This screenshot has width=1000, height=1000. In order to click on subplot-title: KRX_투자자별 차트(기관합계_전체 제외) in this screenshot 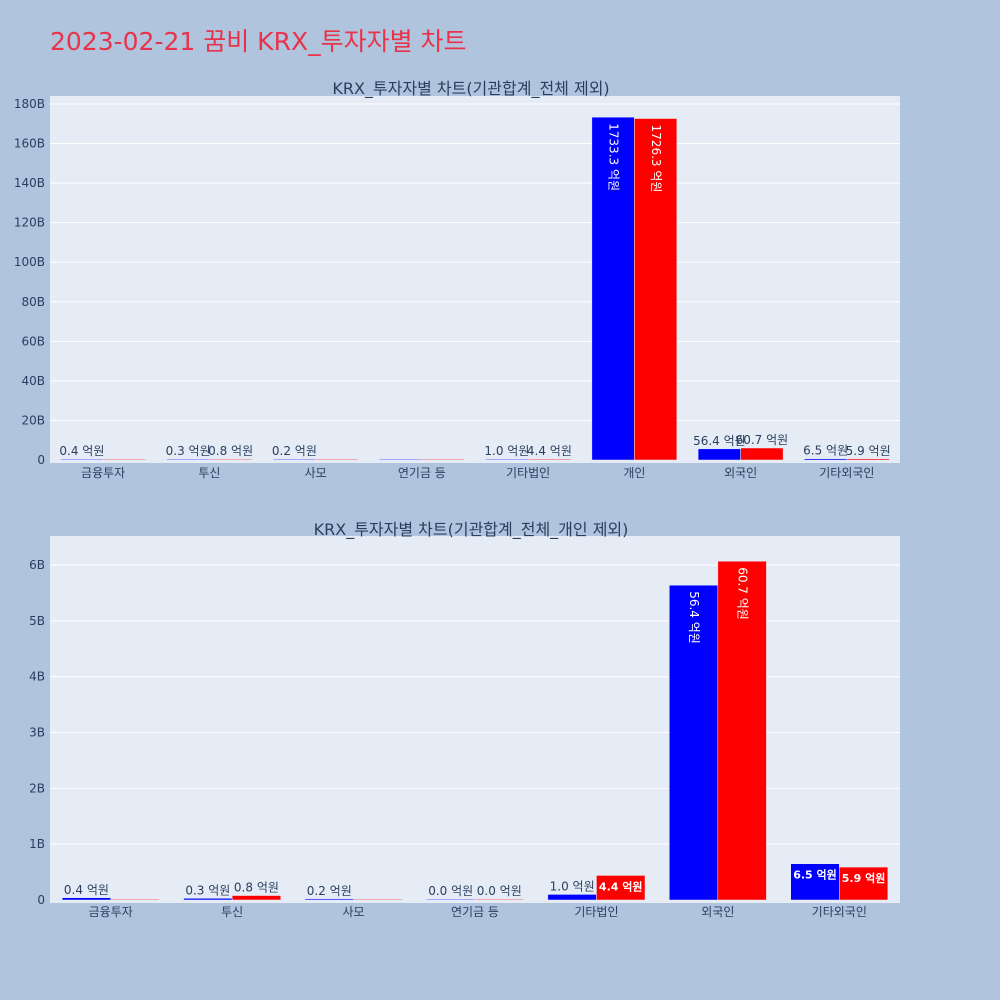, I will do `click(470, 89)`.